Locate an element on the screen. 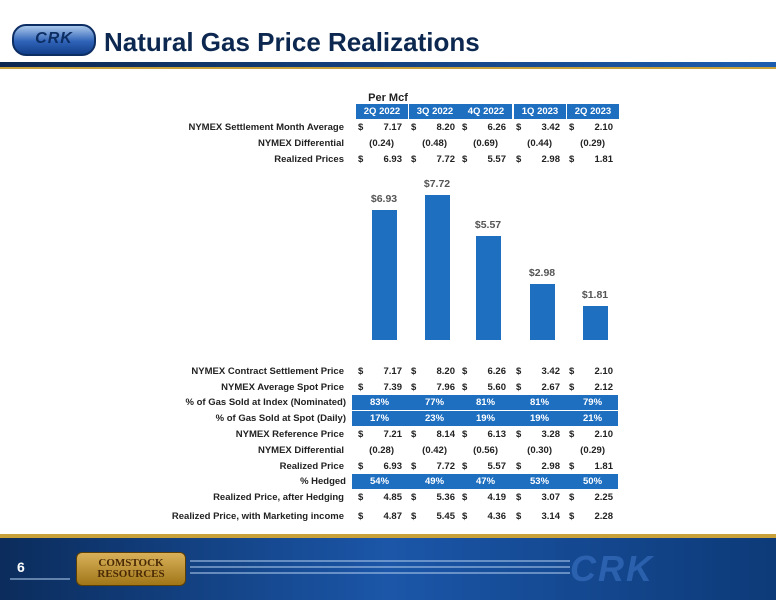  value-cell: 8.20 is located at coordinates (446, 371).